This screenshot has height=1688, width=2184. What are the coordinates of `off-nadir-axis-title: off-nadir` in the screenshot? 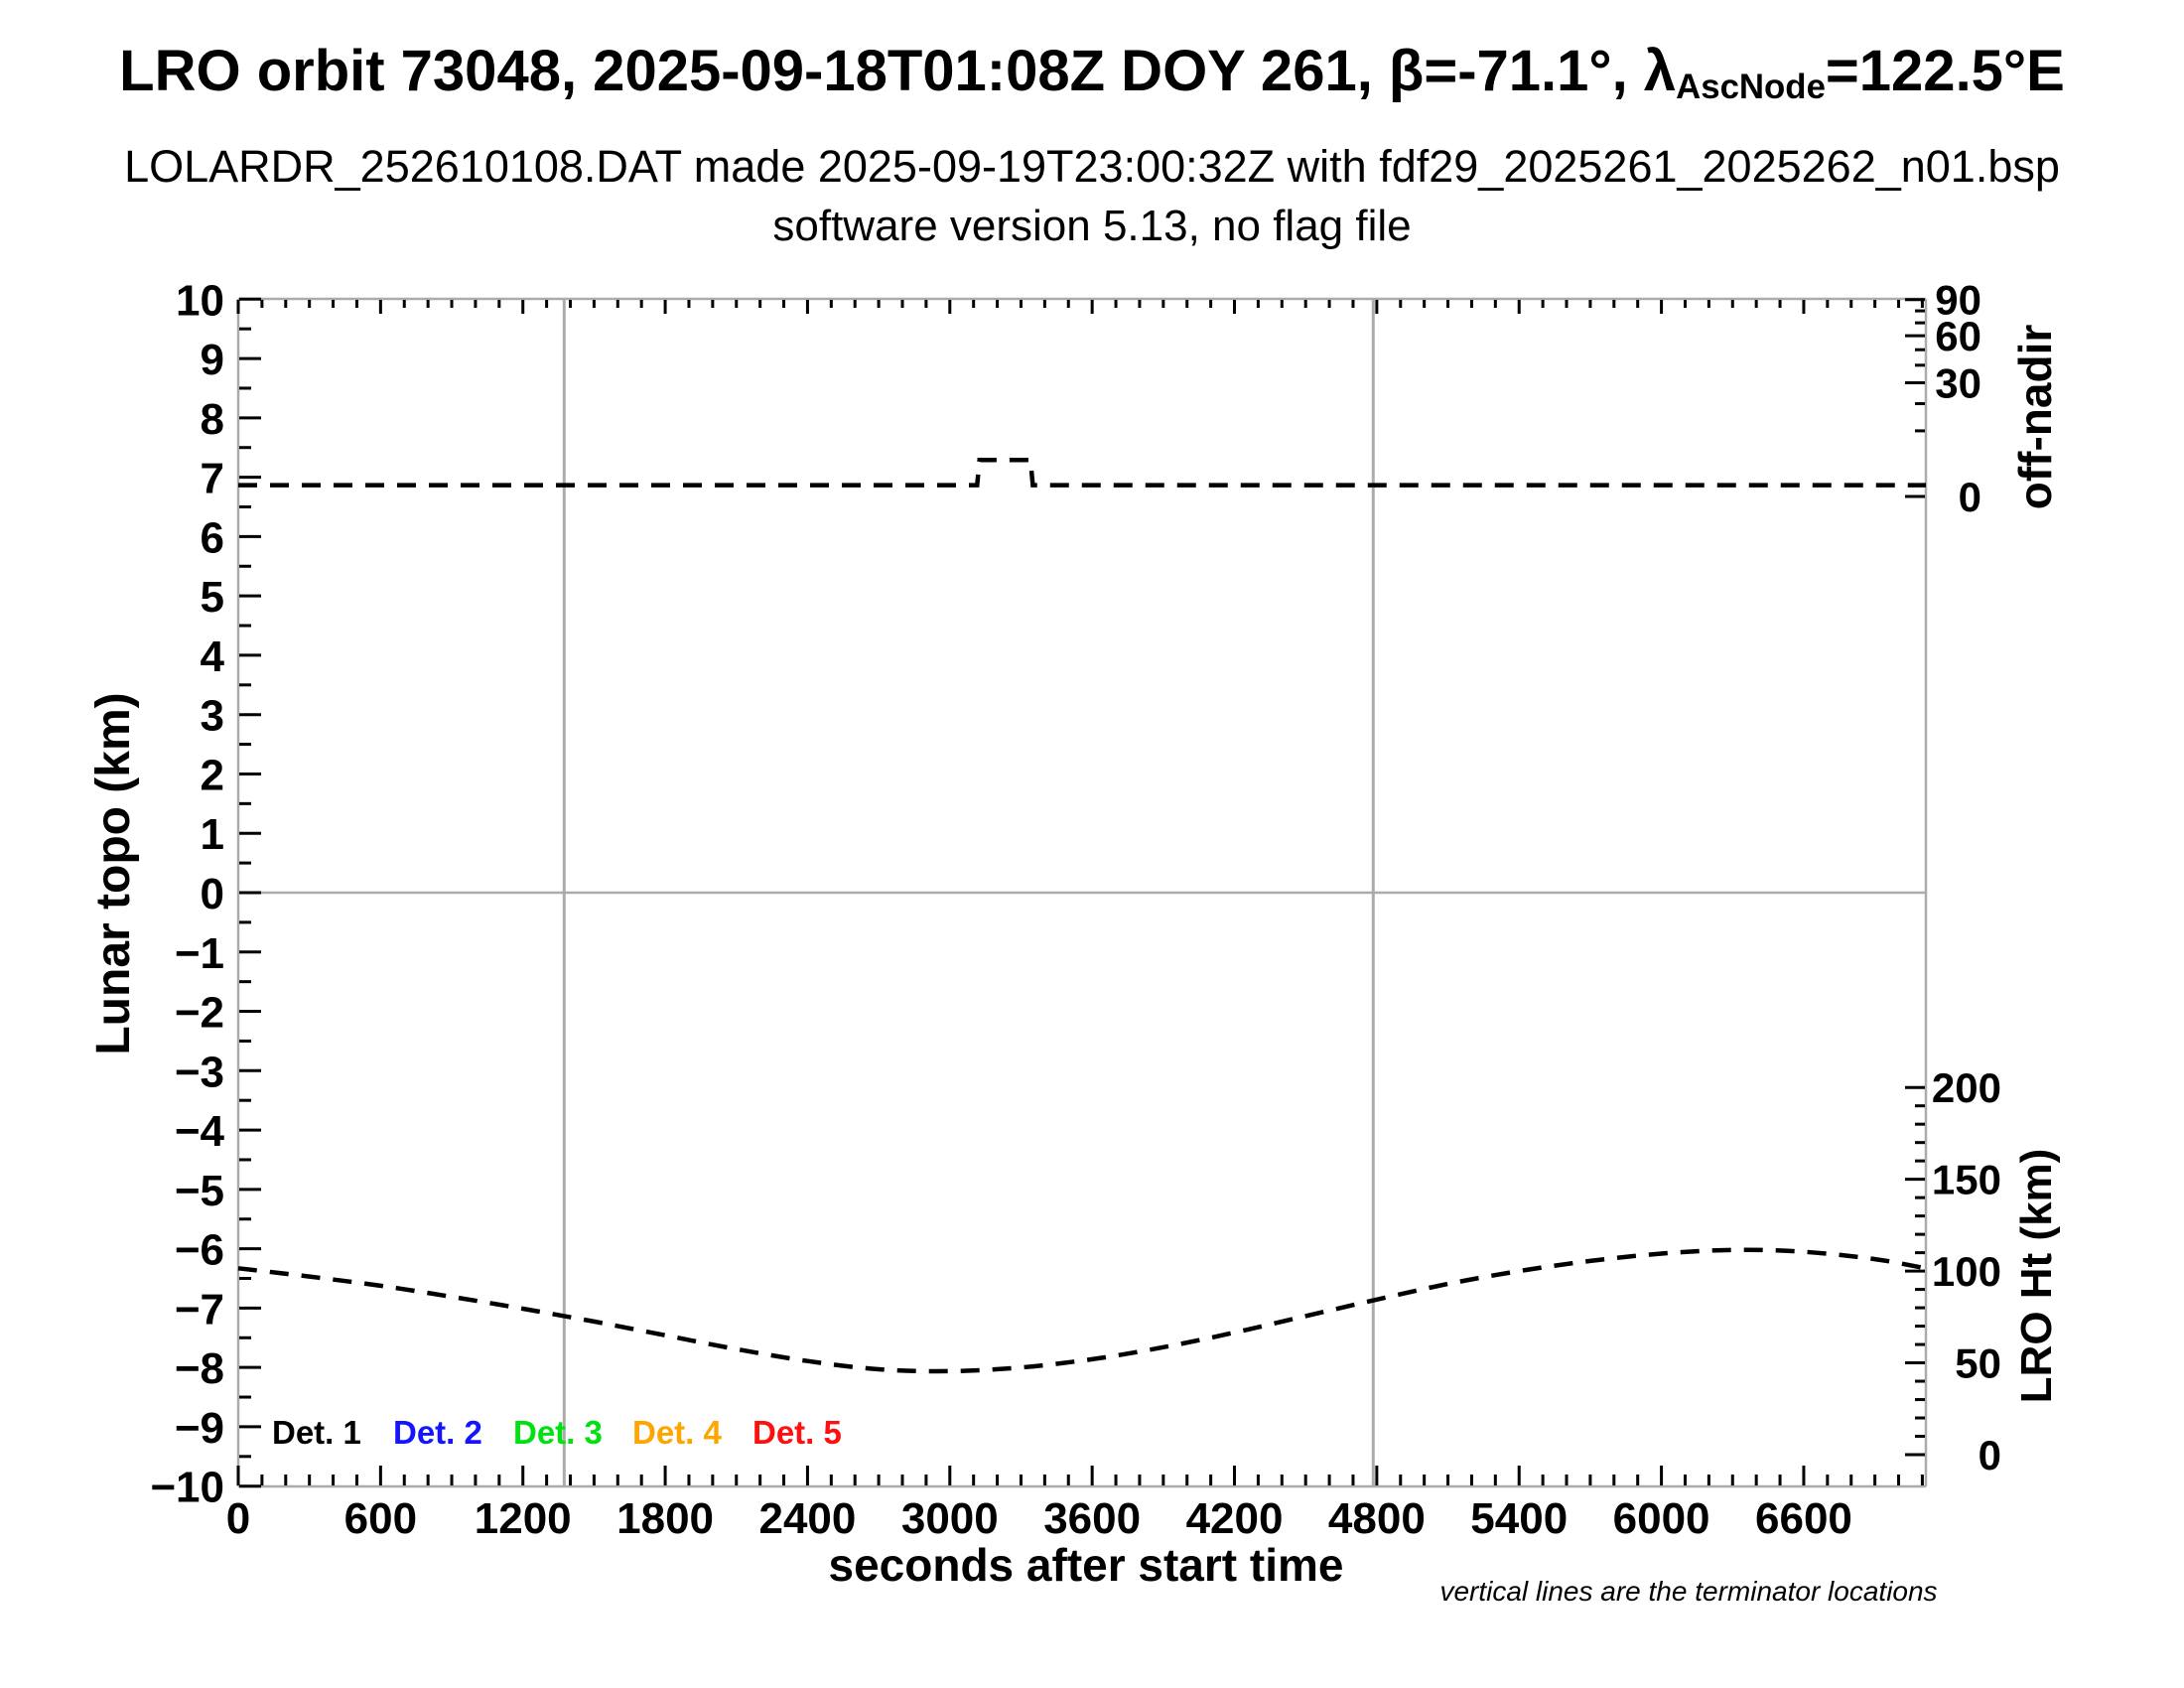 It's located at (2035, 417).